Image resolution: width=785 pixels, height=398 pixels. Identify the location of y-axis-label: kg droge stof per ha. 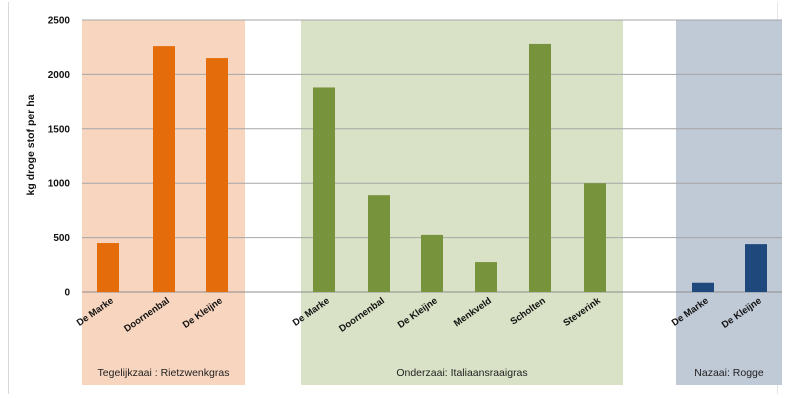
(31, 144).